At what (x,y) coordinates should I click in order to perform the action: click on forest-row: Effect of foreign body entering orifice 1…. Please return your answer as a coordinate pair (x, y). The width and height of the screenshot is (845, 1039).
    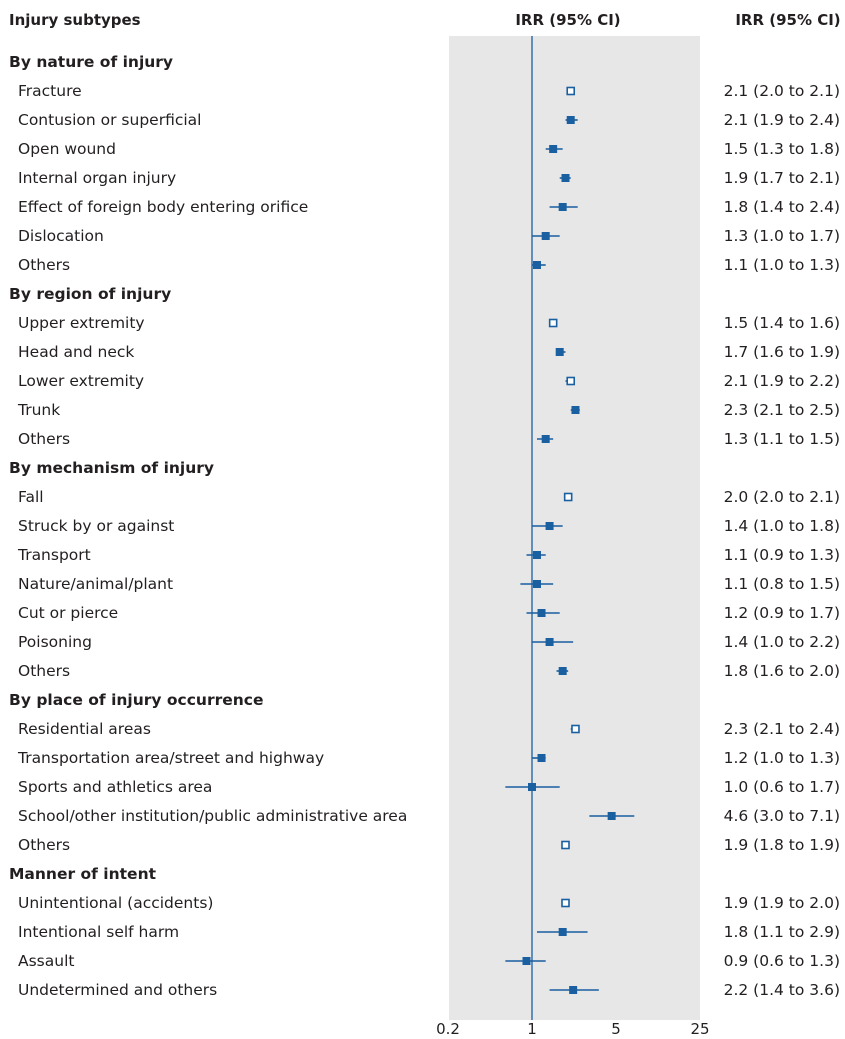
    Looking at the image, I should click on (429, 207).